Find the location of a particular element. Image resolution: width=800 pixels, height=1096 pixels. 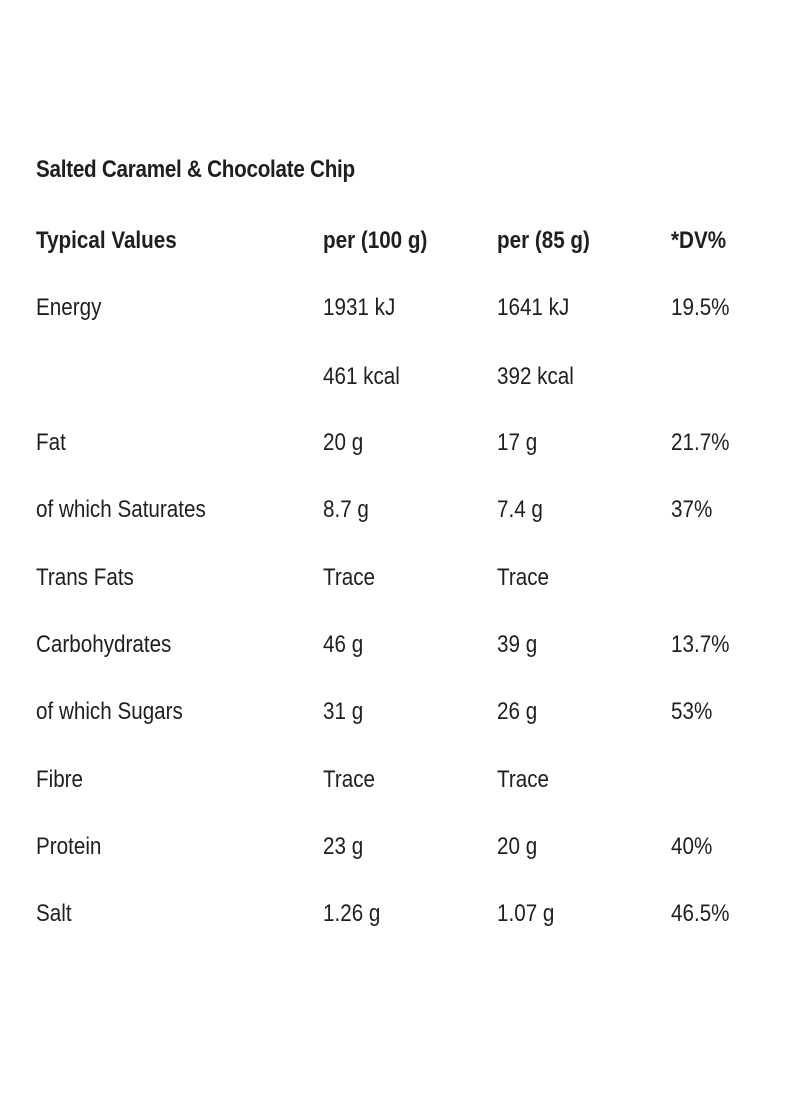

value-per-100g: 1.26 g is located at coordinates (352, 913).